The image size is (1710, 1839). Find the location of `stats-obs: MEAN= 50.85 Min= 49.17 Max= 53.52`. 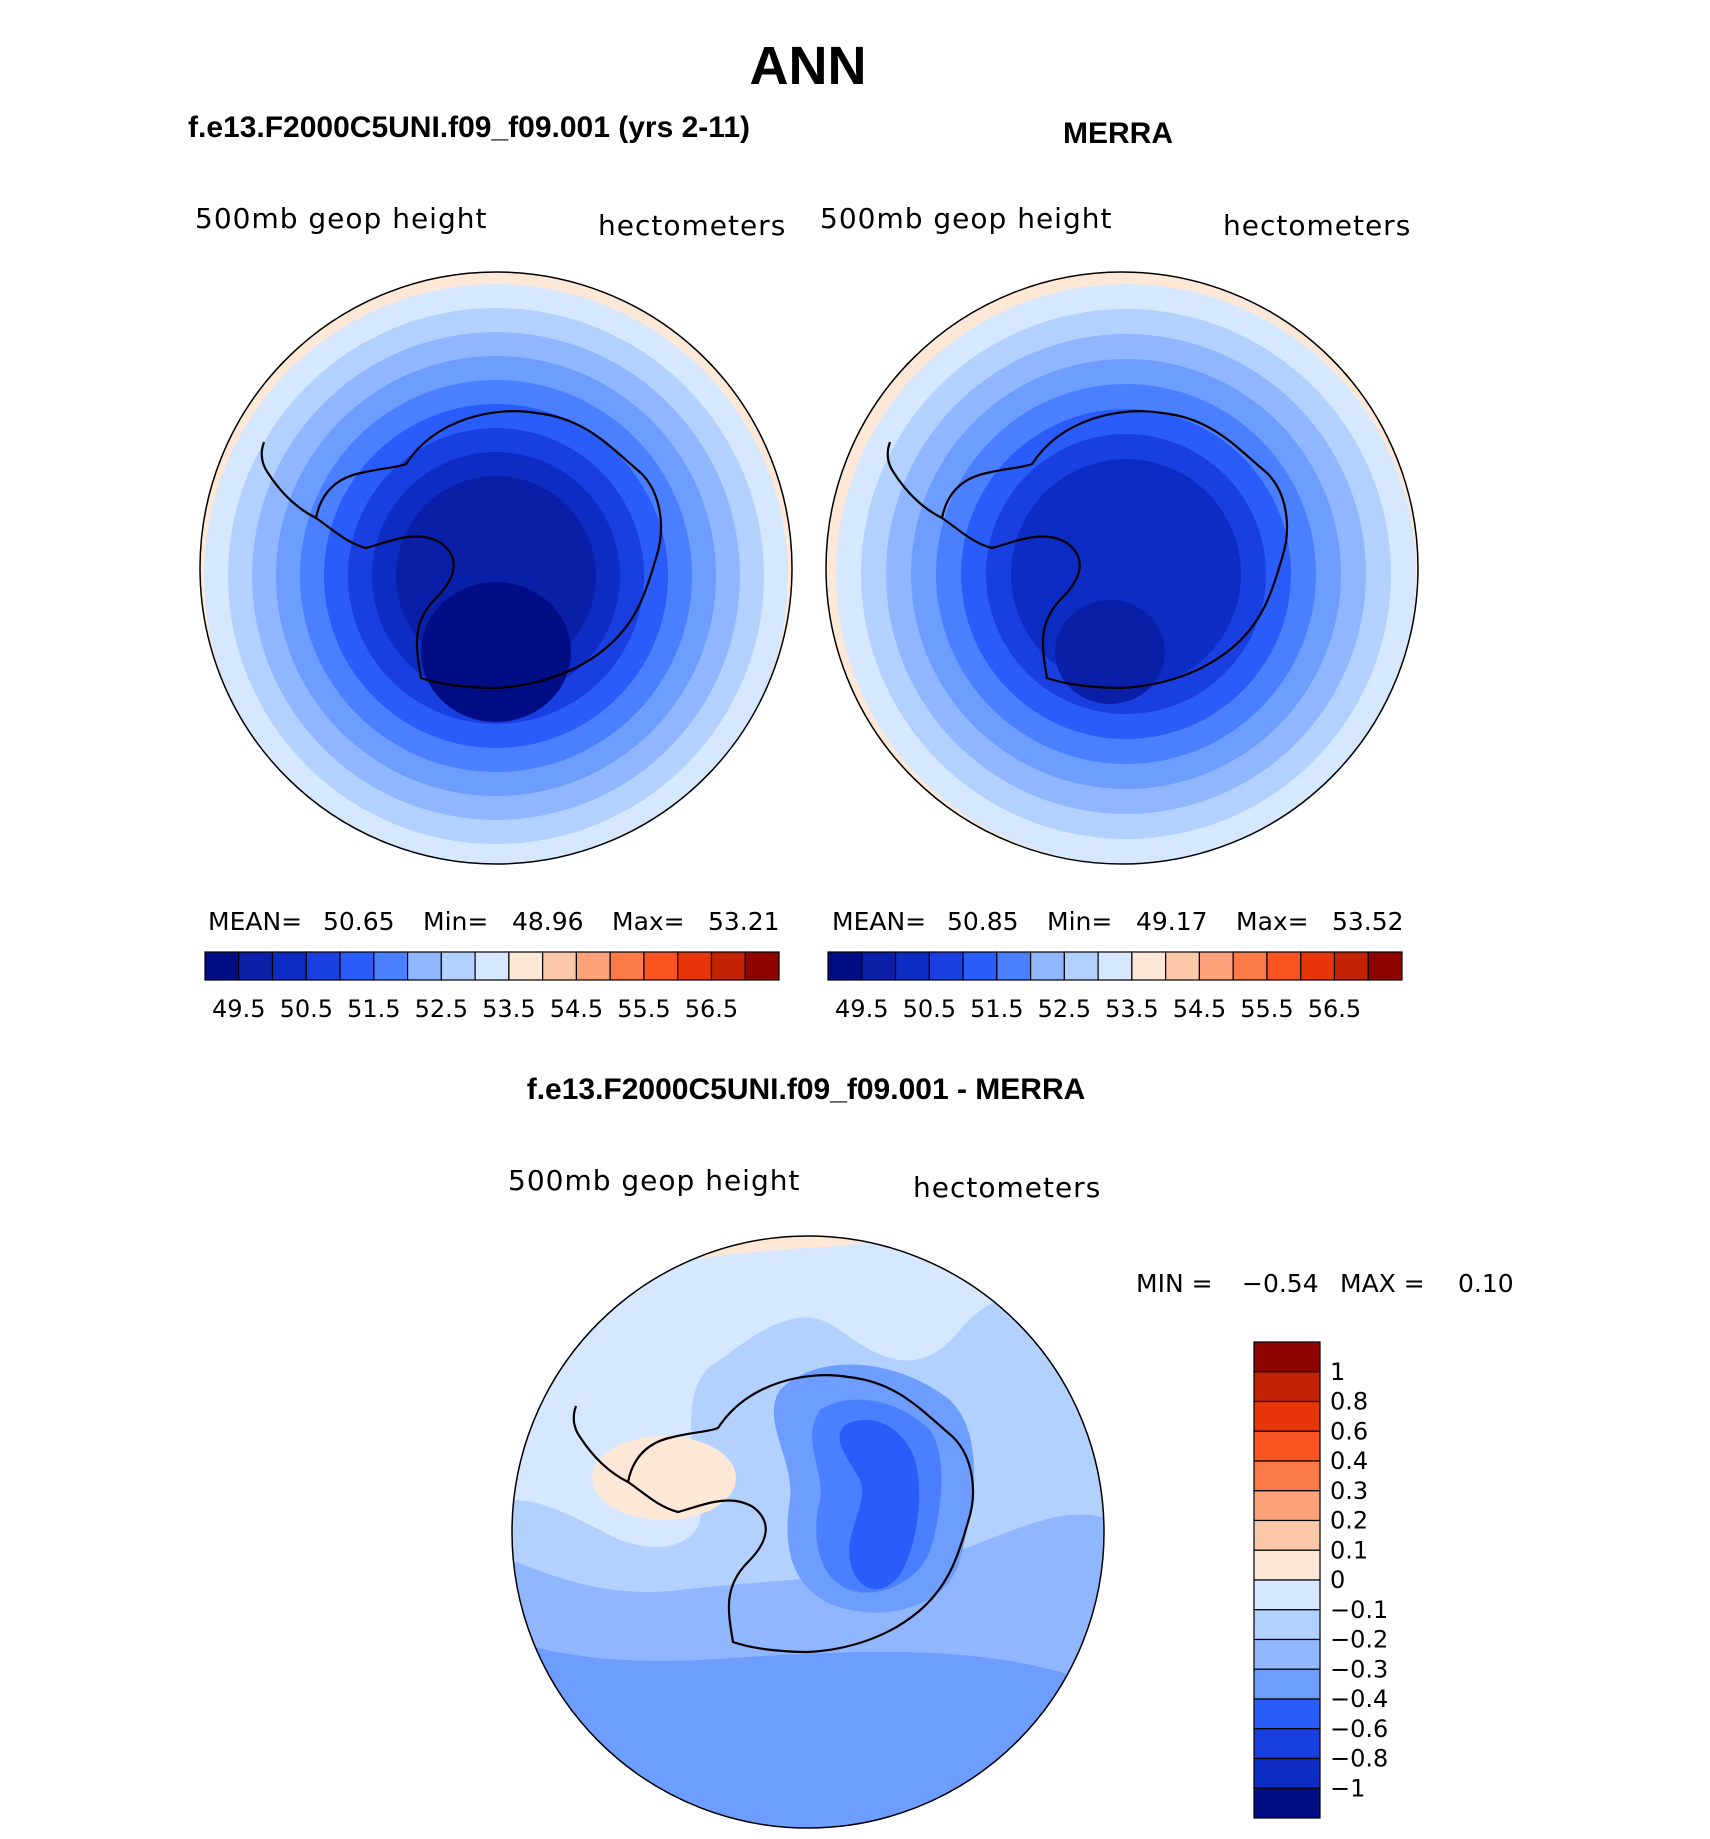

stats-obs: MEAN= 50.85 Min= 49.17 Max= 53.52 is located at coordinates (1118, 921).